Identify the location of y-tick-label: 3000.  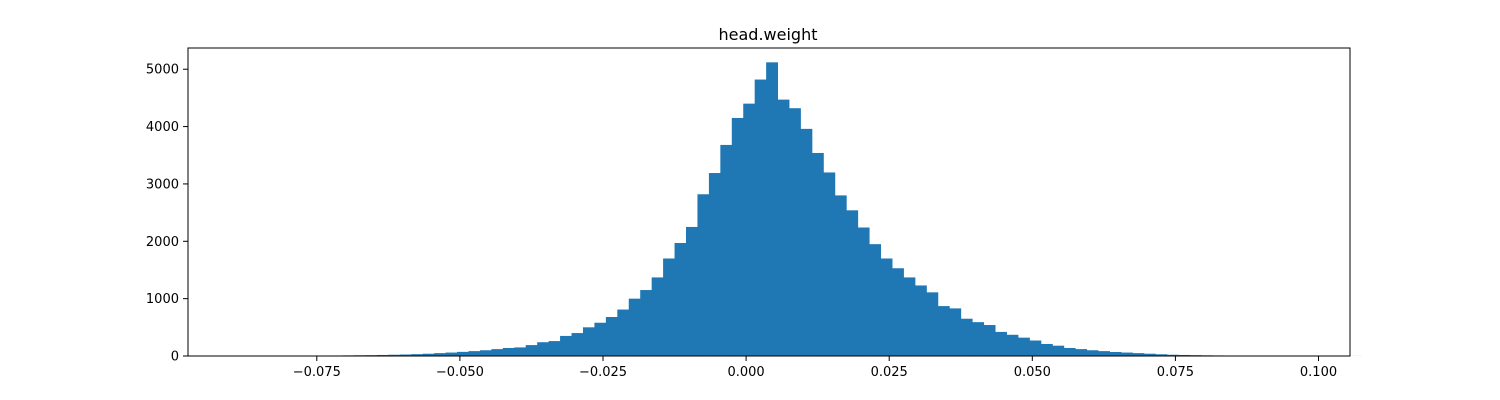
(162, 184).